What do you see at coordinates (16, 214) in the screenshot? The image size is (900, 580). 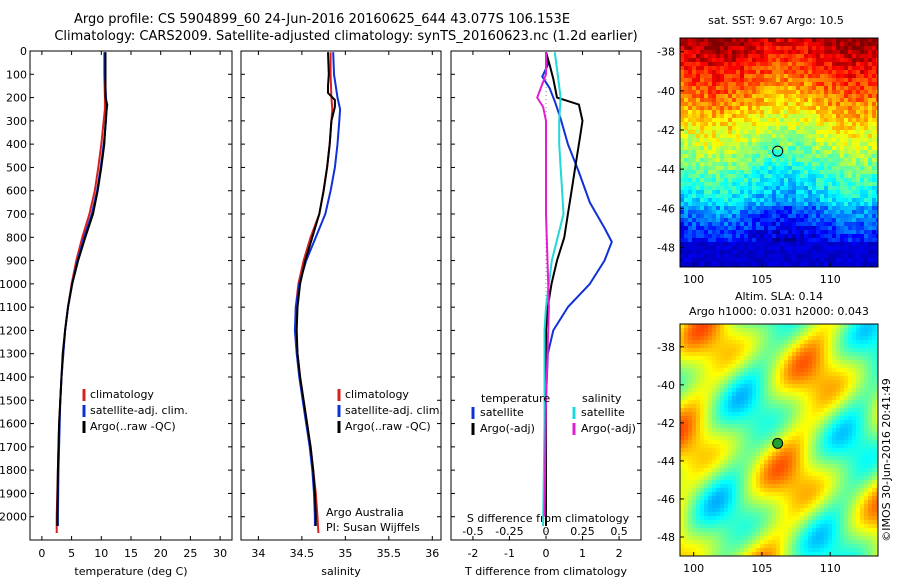 I see `depth-tick-label: 700` at bounding box center [16, 214].